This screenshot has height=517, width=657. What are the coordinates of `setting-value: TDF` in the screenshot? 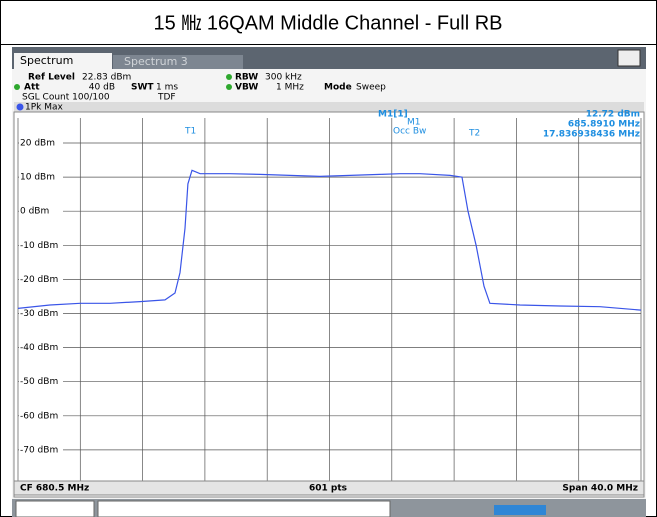 It's located at (166, 98).